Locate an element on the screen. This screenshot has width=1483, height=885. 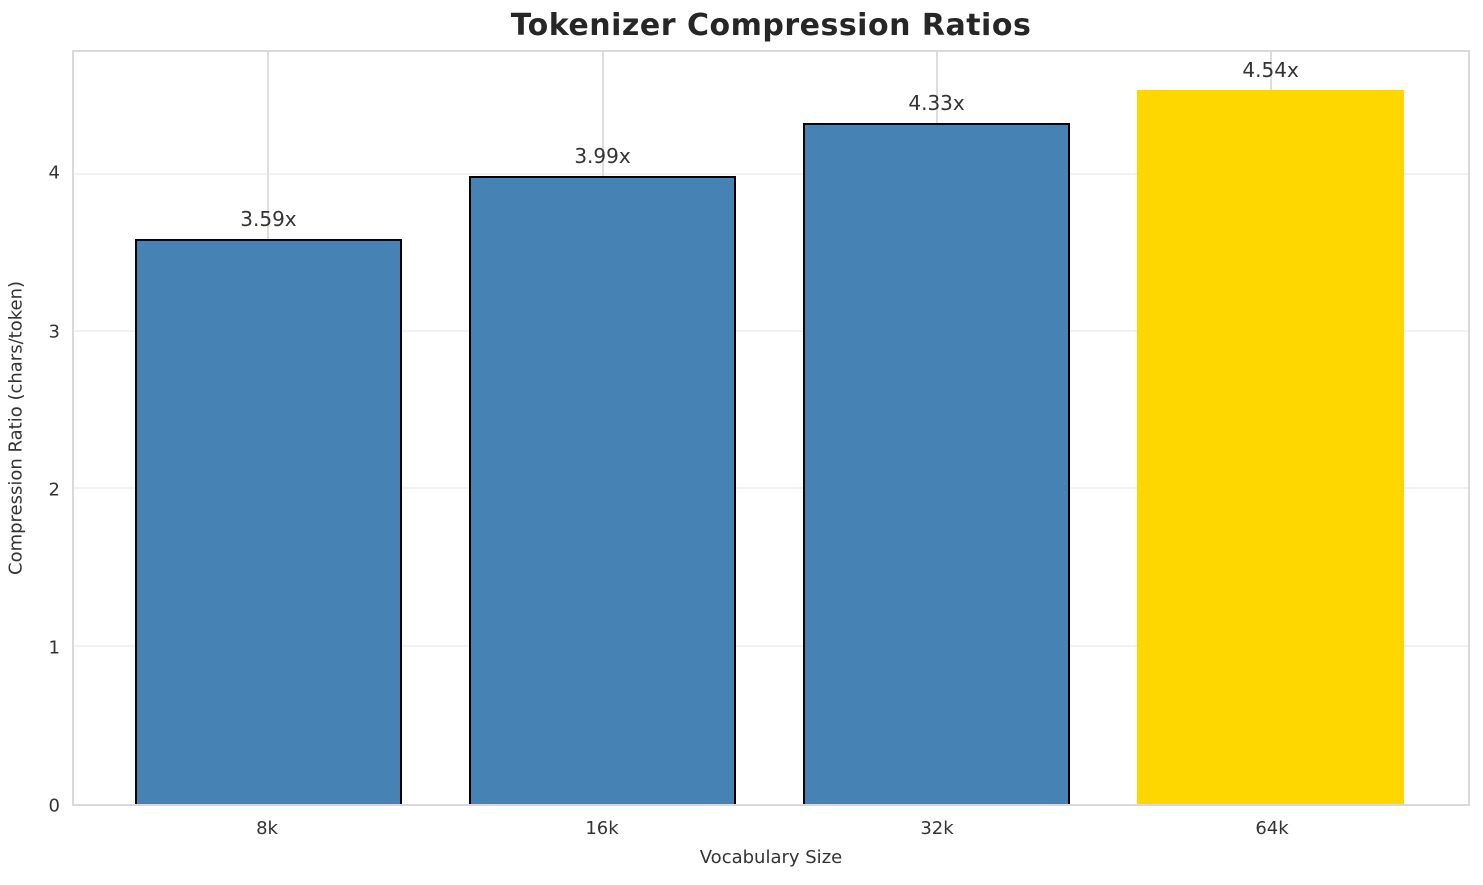
y-axis-title: Compression Ratio (chars/token) is located at coordinates (16, 428).